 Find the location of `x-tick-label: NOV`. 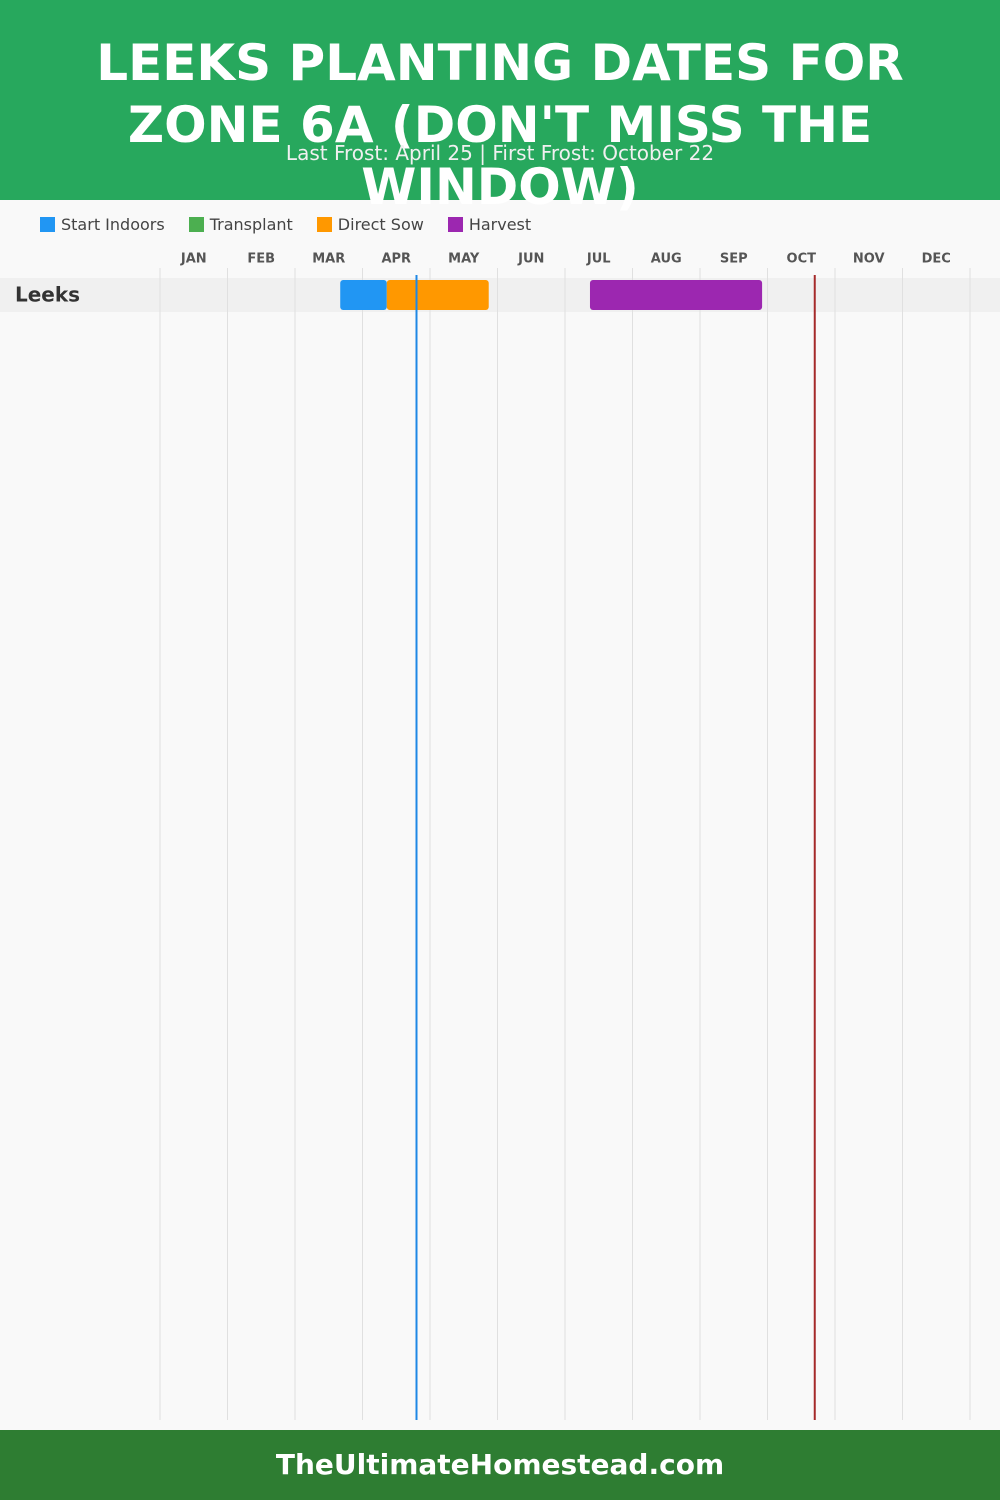

x-tick-label: NOV is located at coordinates (869, 259).